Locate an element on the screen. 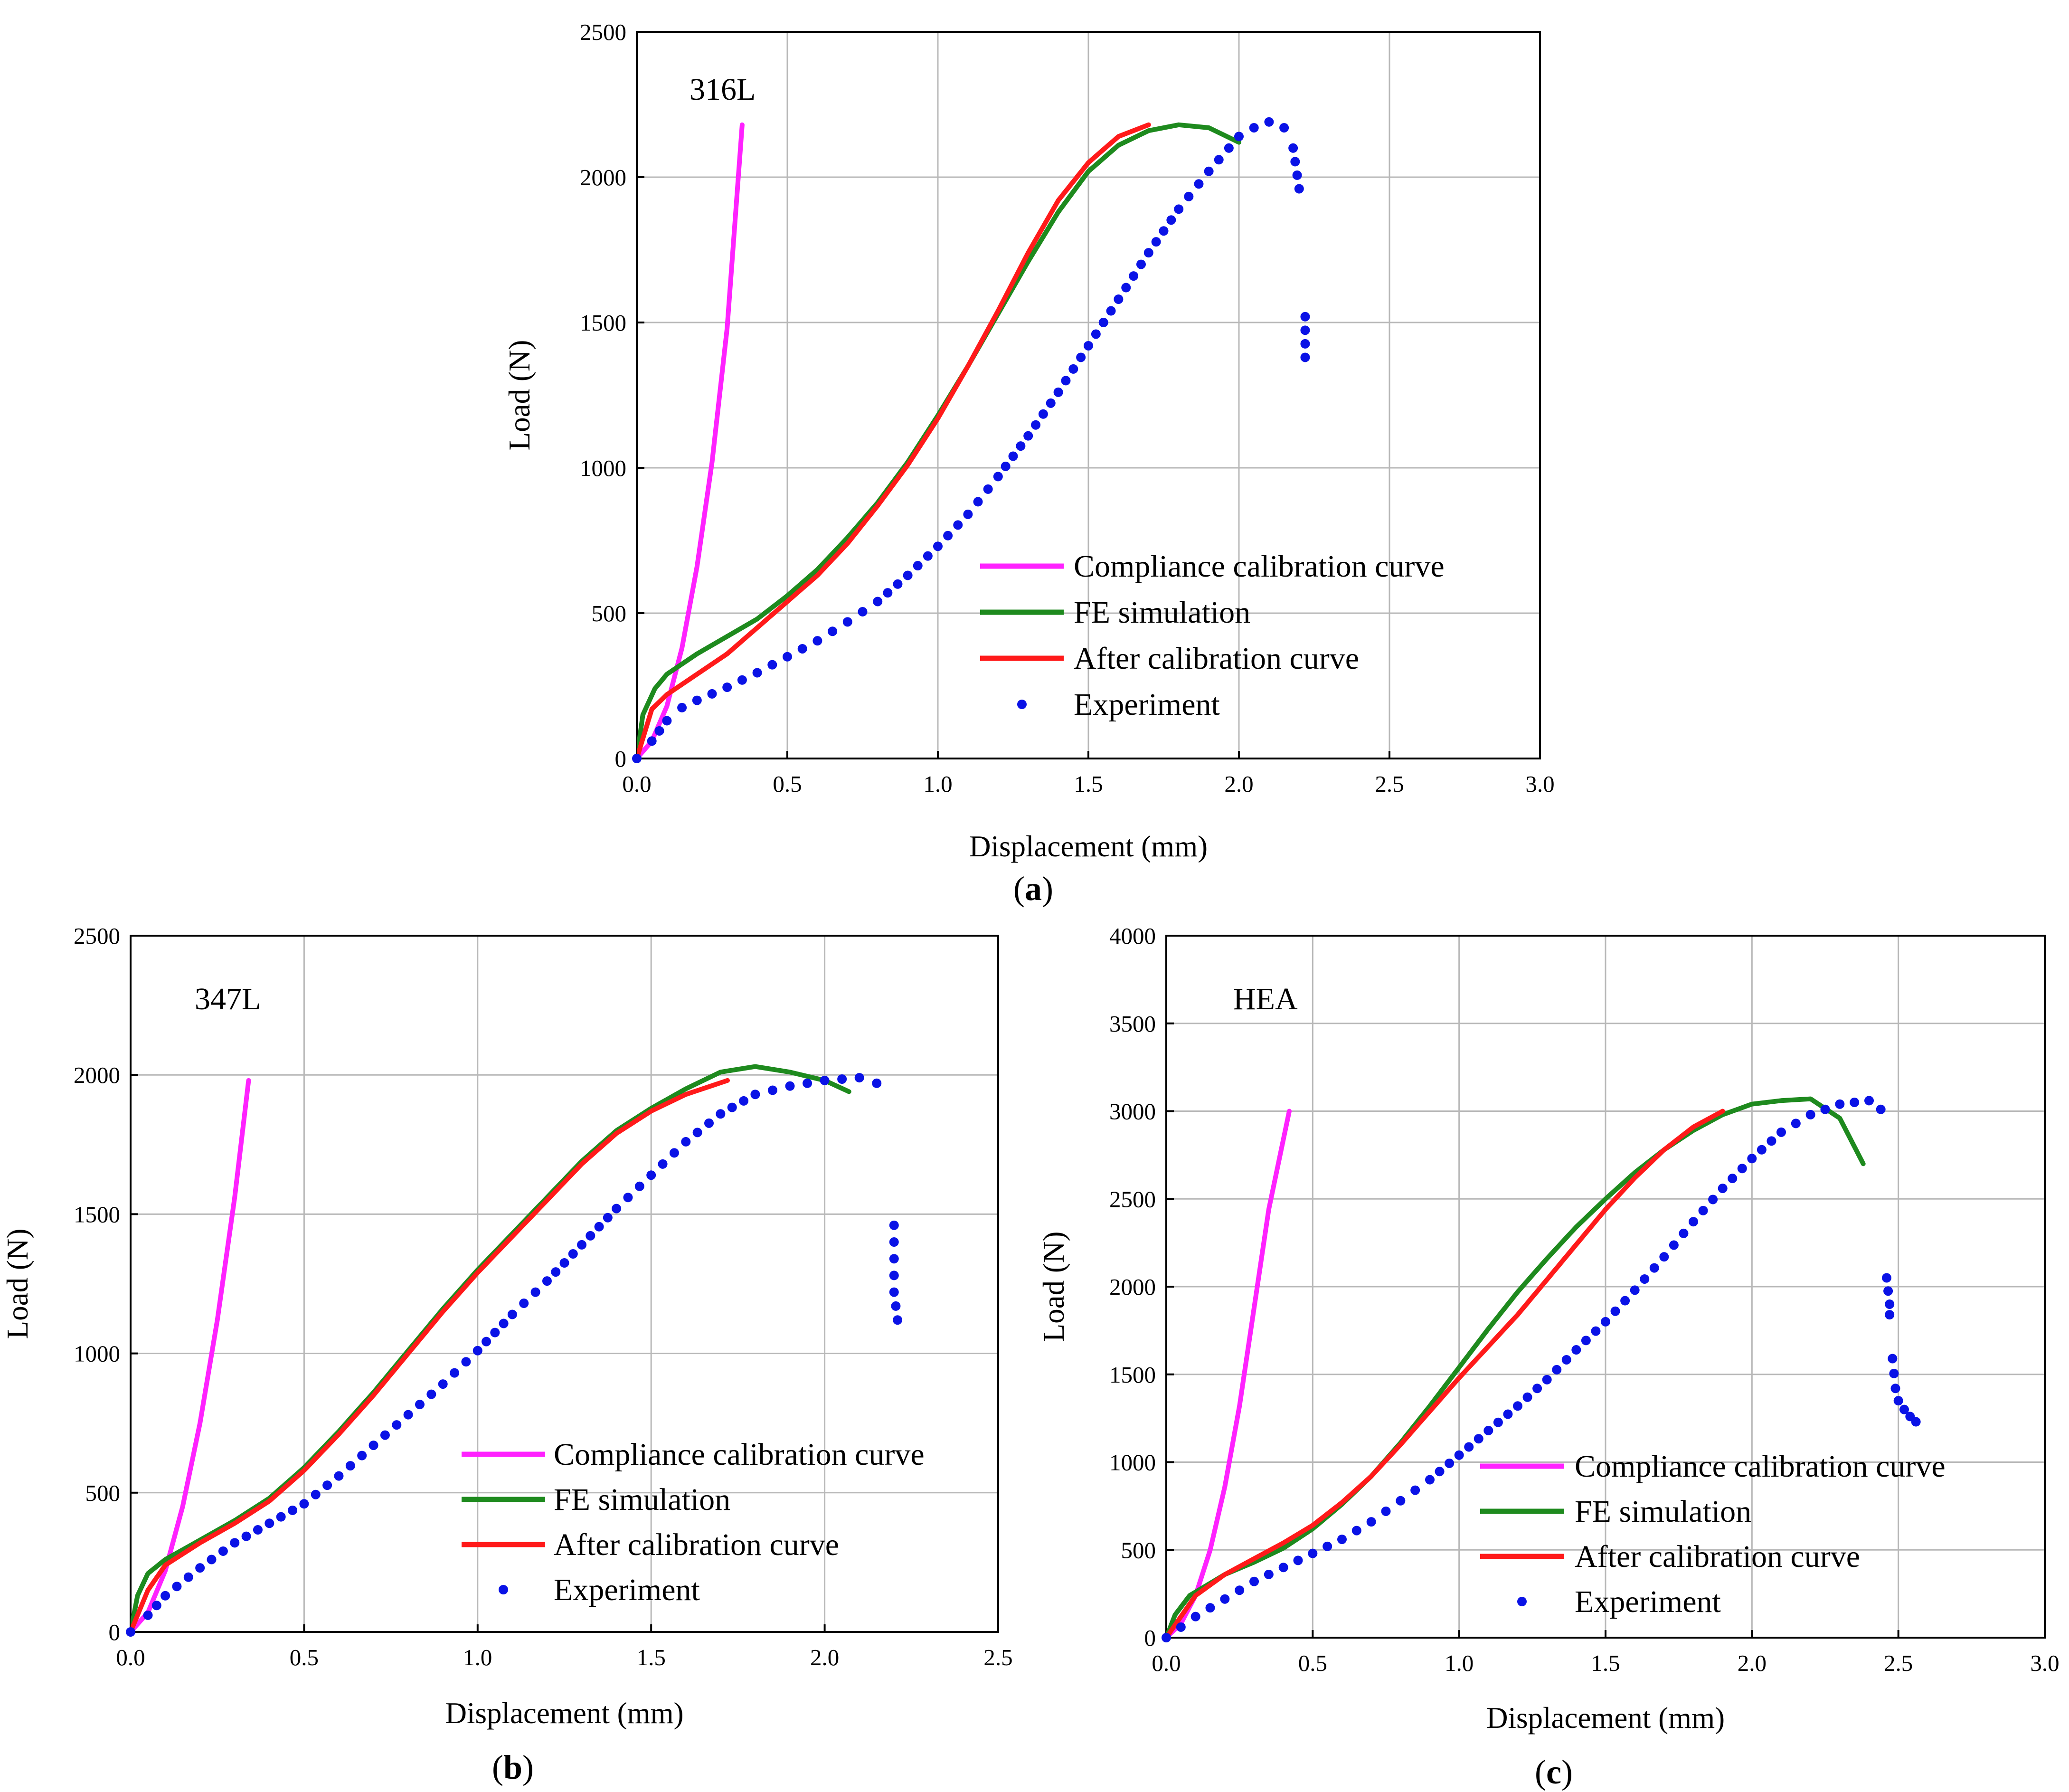 Image resolution: width=2069 pixels, height=1792 pixels. y-tick-label: 4000 is located at coordinates (1132, 936).